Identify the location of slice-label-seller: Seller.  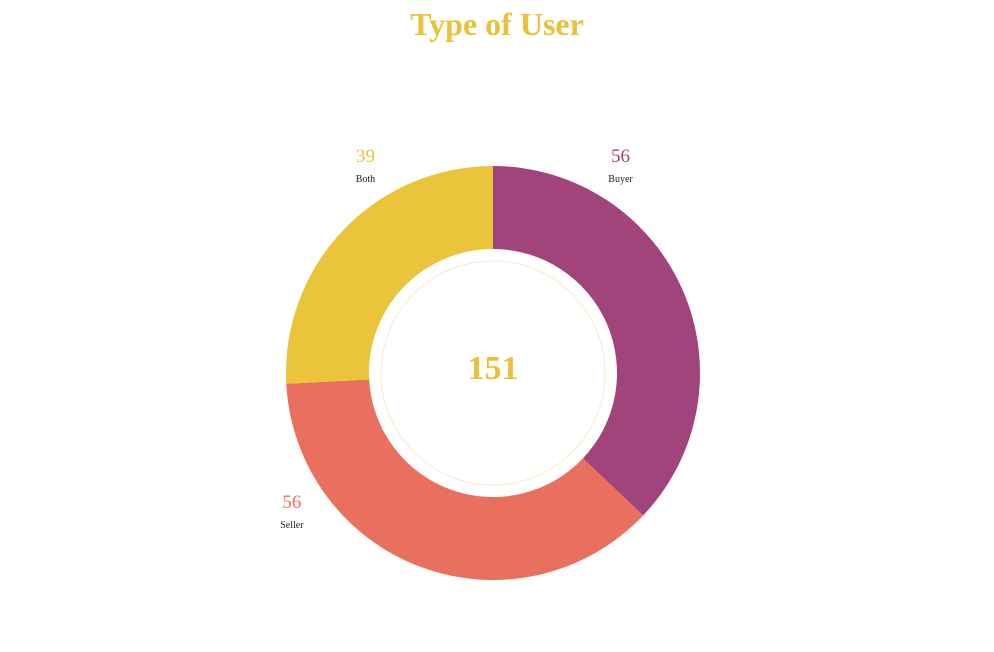
(292, 525).